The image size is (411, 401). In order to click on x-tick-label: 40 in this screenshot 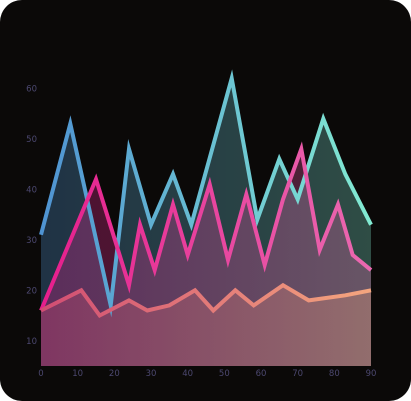, I will do `click(187, 374)`.